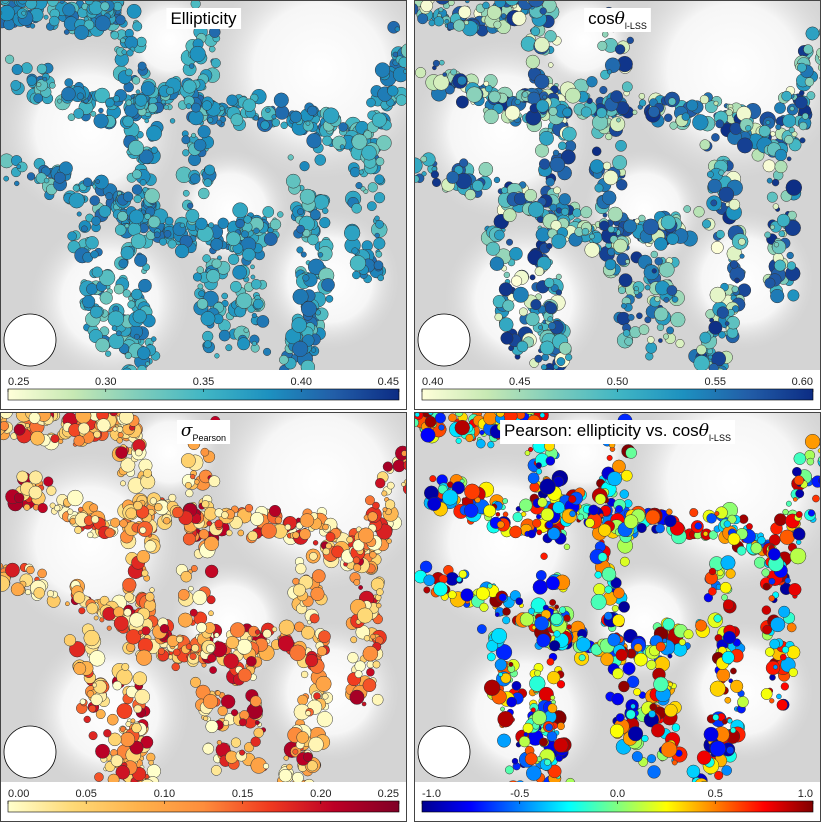 This screenshot has width=822, height=824. Describe the element at coordinates (802, 382) in the screenshot. I see `colorbar-tick-label: 0.60` at that location.